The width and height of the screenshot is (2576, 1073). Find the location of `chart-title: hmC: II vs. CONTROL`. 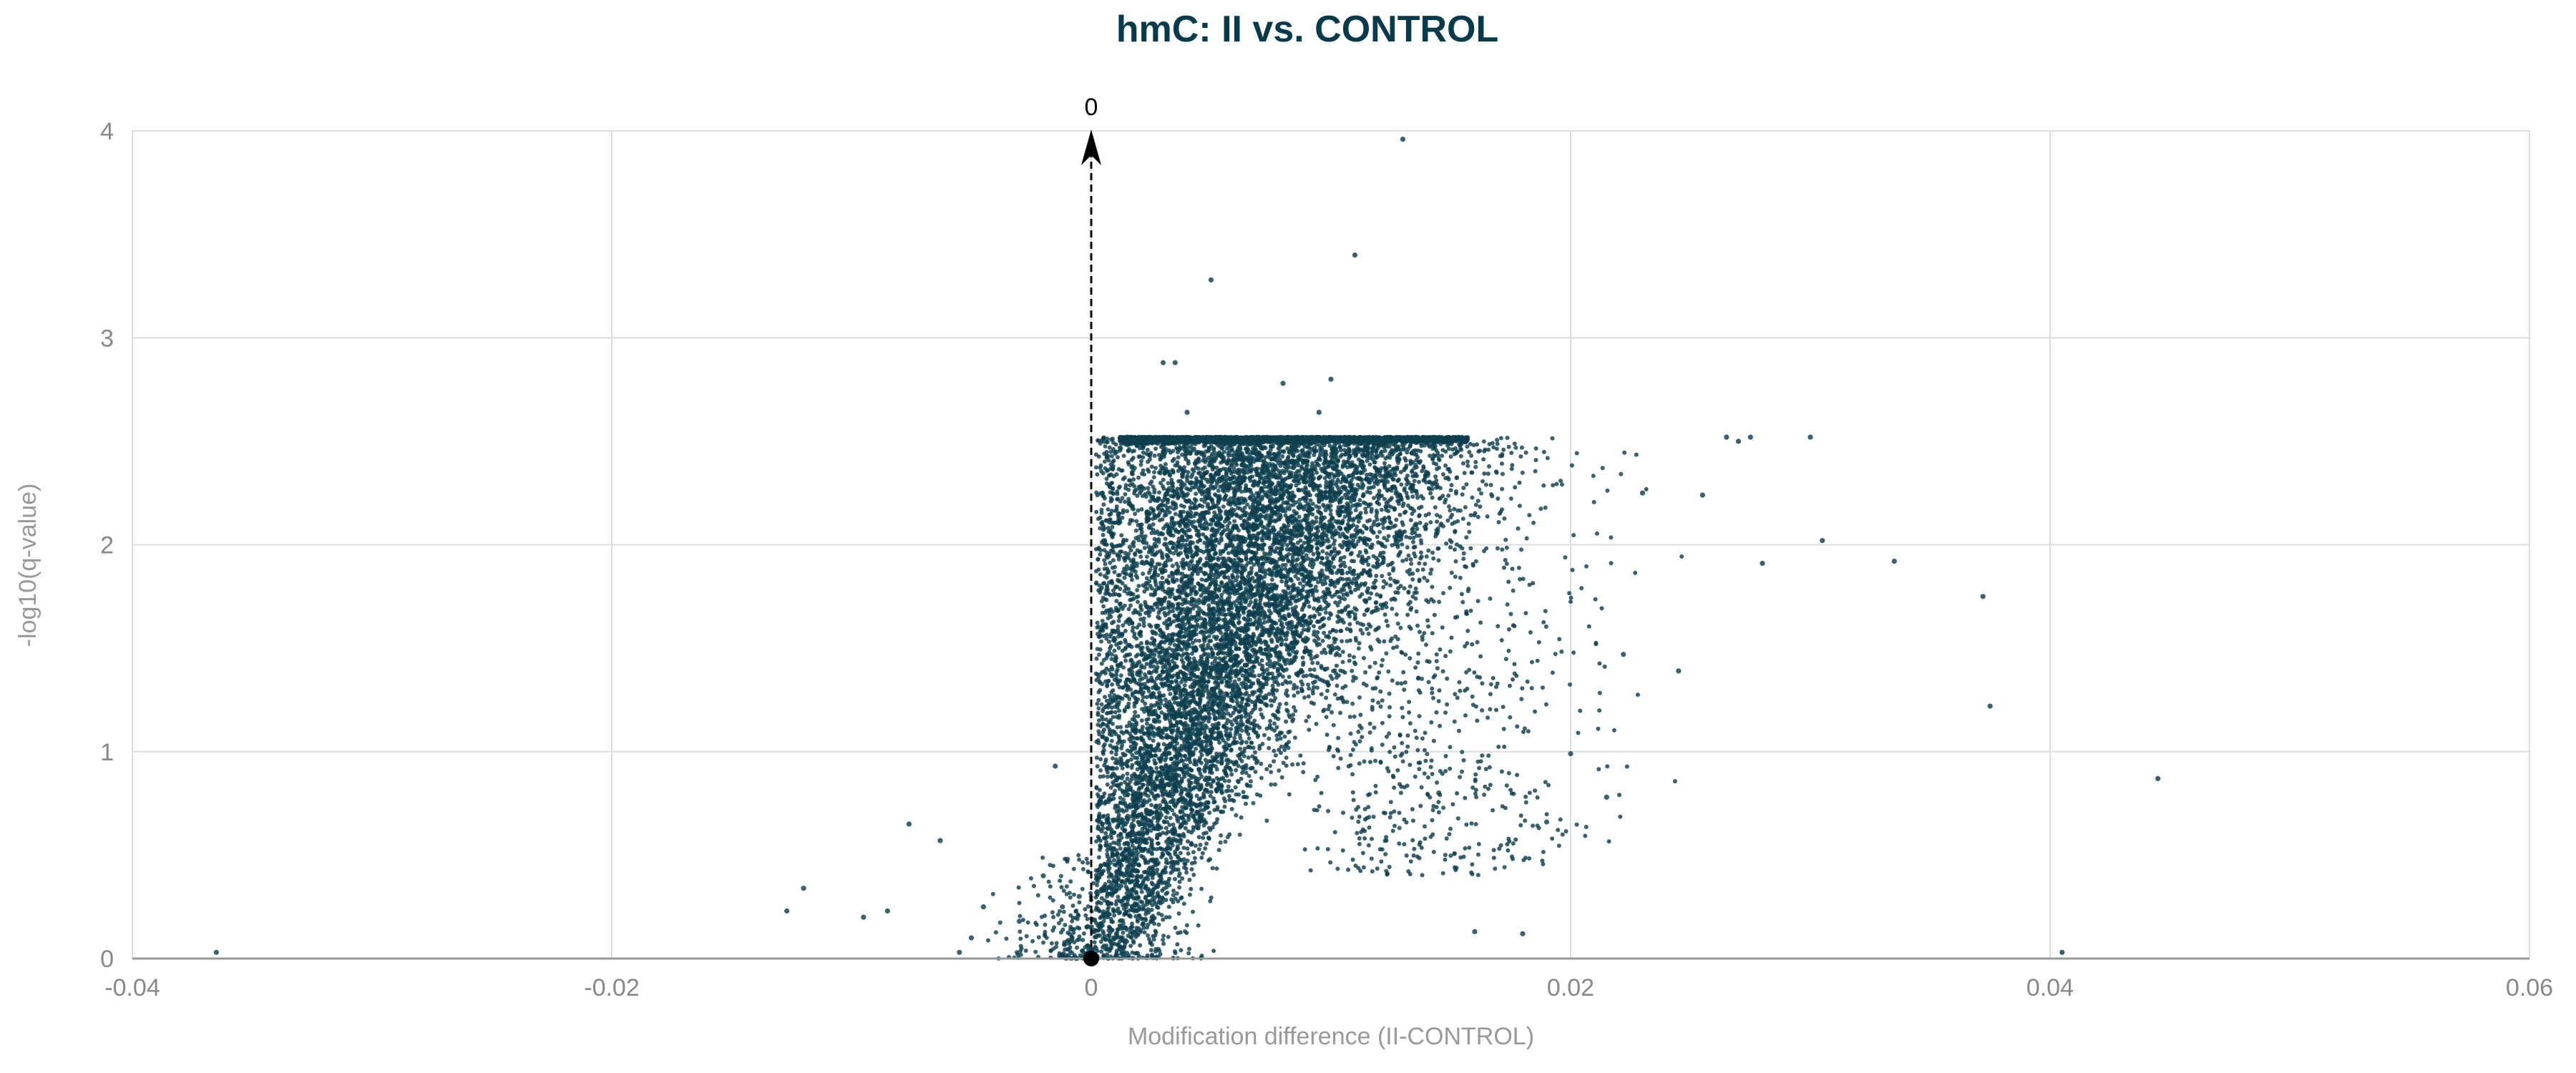

chart-title: hmC: II vs. CONTROL is located at coordinates (1307, 29).